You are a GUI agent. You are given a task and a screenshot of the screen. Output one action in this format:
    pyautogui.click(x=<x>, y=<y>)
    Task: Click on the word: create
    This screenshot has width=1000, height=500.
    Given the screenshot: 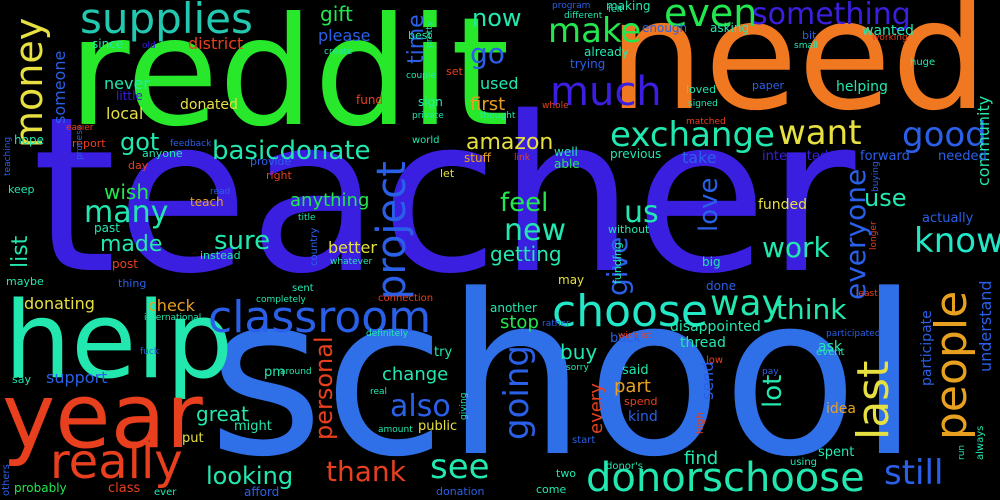 What is the action you would take?
    pyautogui.click(x=338, y=52)
    